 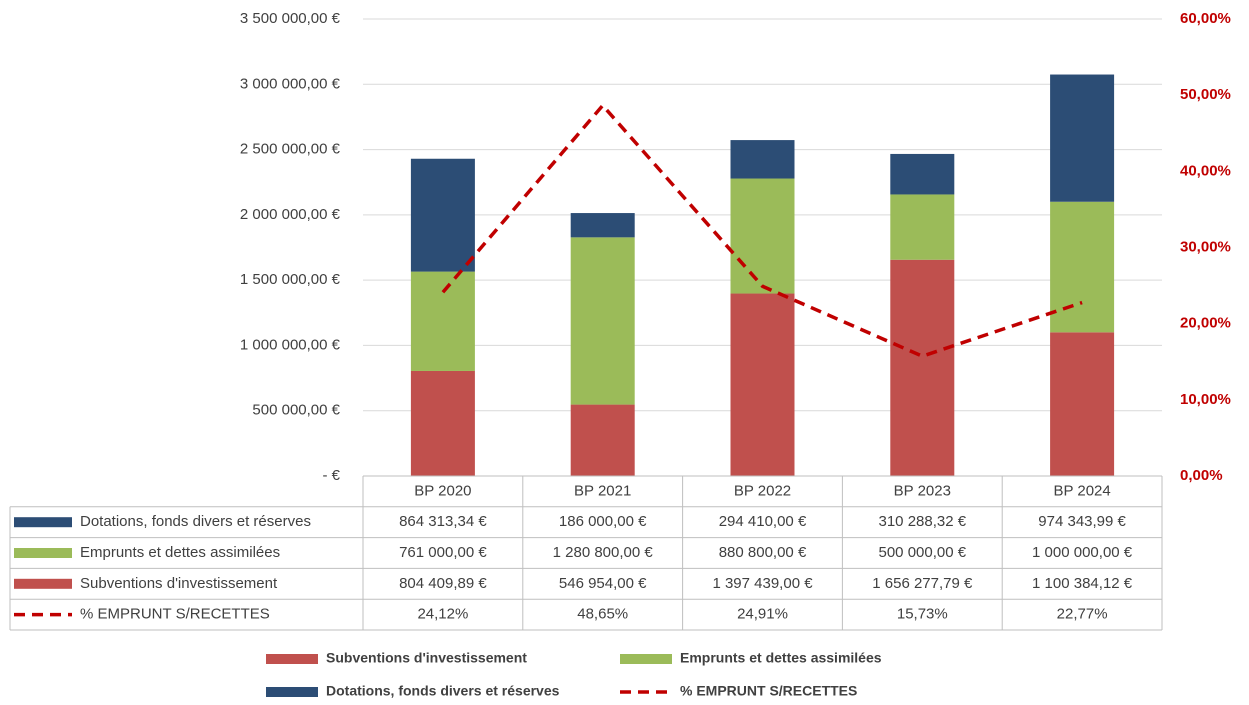 I want to click on y2-tick-label: 0,00%, so click(x=1201, y=475).